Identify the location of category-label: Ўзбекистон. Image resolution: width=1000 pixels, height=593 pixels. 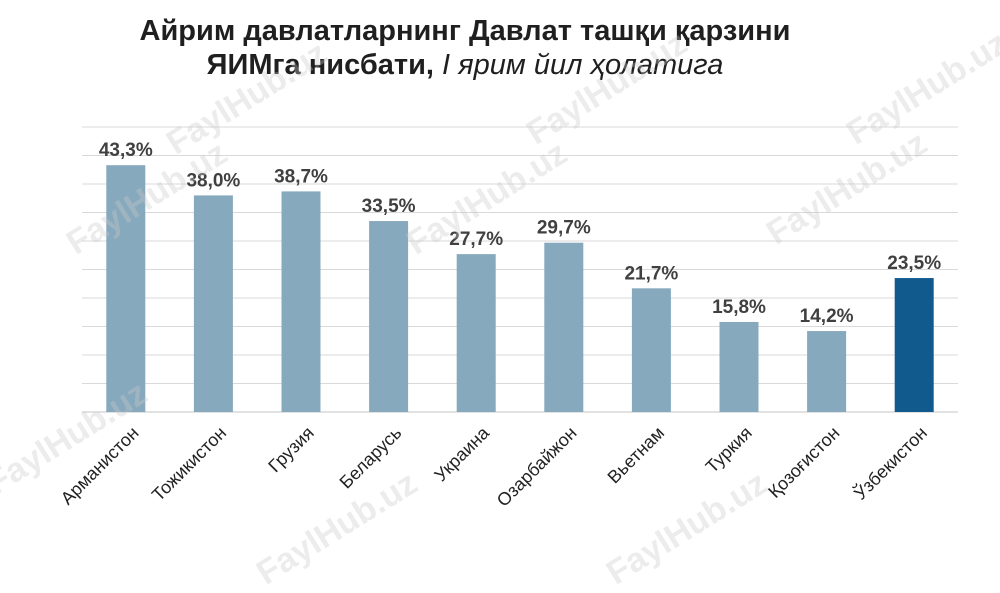
(890, 463).